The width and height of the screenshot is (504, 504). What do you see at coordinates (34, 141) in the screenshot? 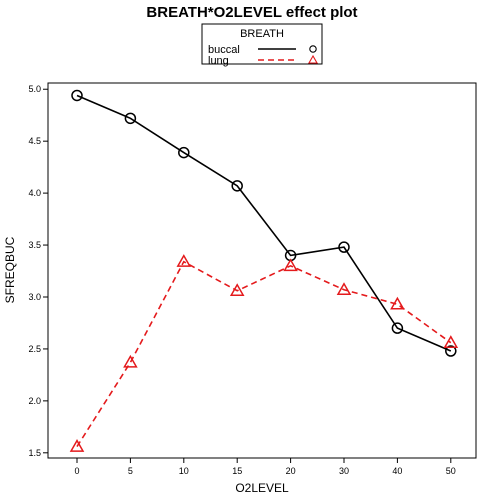
I see `y-tick-label: 4.5` at bounding box center [34, 141].